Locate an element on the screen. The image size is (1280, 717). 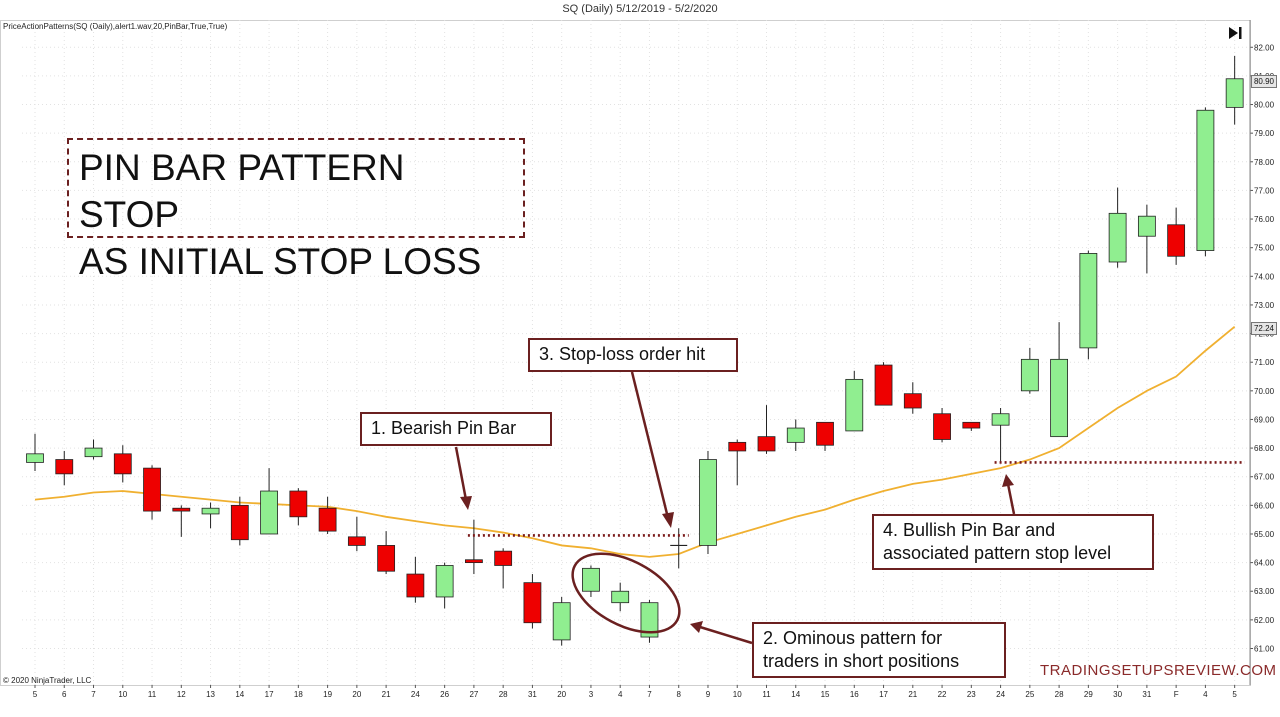
x-tick-label: 28 is located at coordinates (1059, 694).